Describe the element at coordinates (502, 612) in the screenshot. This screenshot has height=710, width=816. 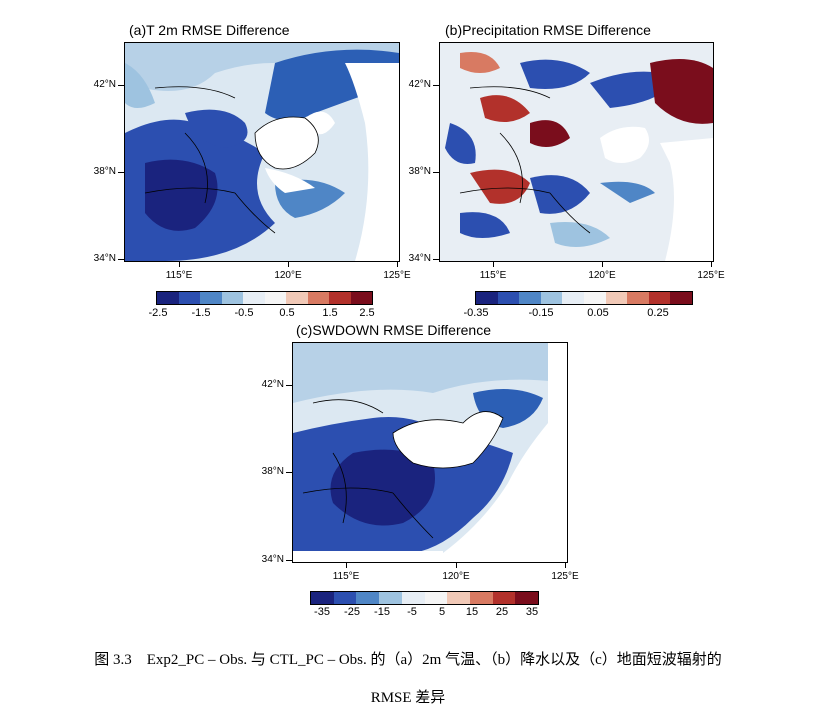
I see `colorbar-label: 25` at that location.